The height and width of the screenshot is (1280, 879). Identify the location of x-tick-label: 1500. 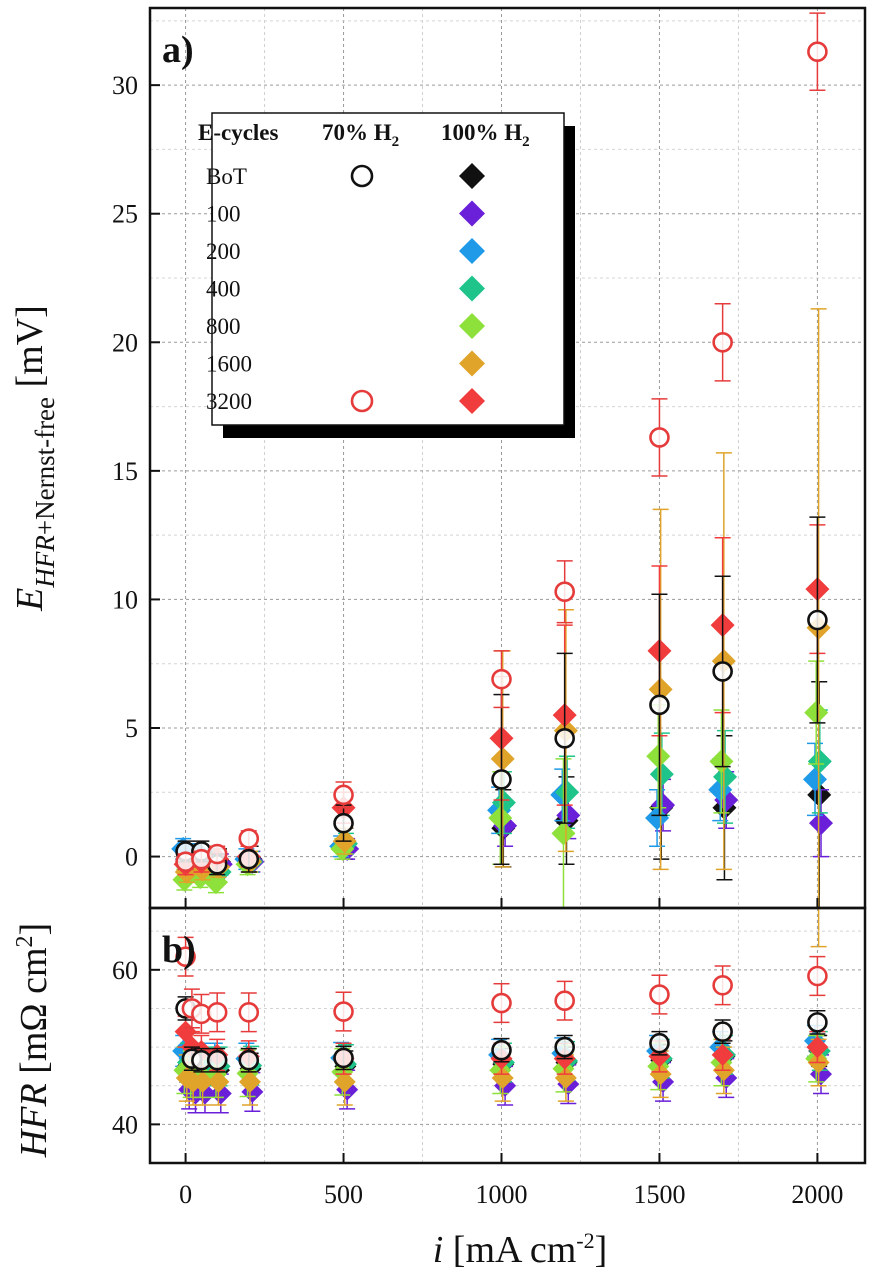
(659, 1194).